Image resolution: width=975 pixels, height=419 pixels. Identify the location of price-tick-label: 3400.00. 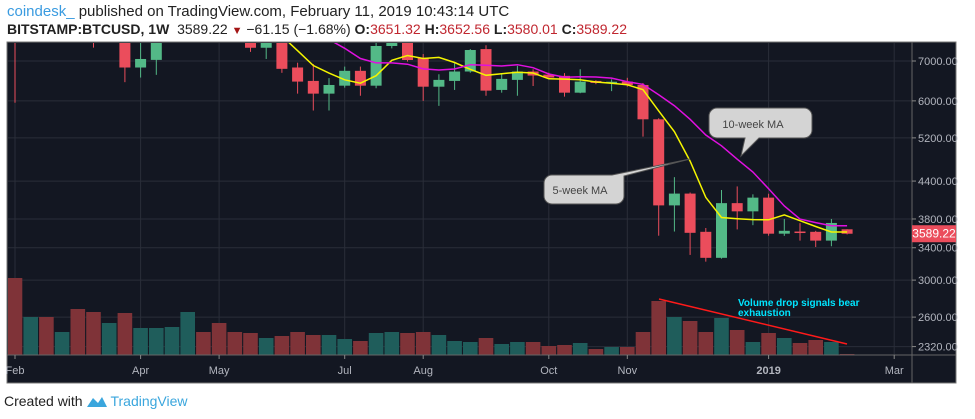
(938, 249).